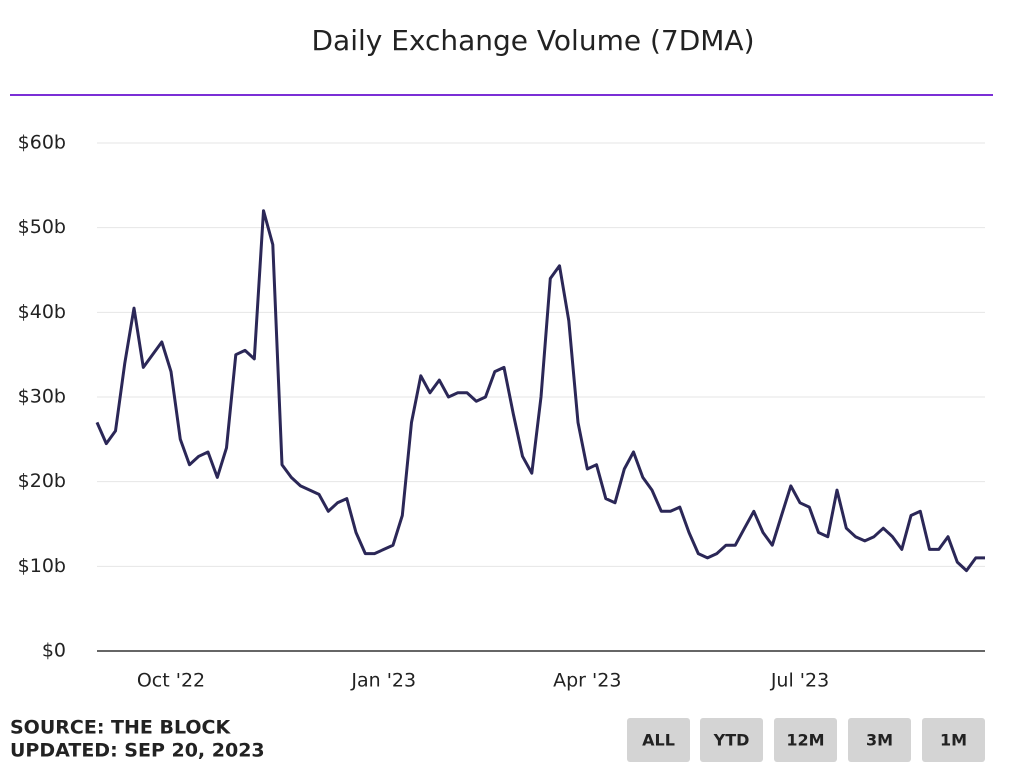 This screenshot has height=774, width=1014. What do you see at coordinates (532, 40) in the screenshot?
I see `chart-title: Daily Exchange Volume (7DMA)` at bounding box center [532, 40].